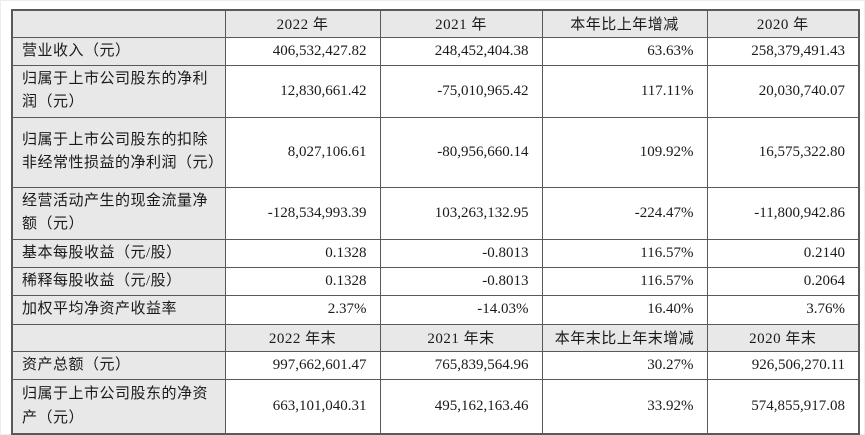 The image size is (865, 435). Describe the element at coordinates (783, 213) in the screenshot. I see `cell-2020: -11,800,942.86` at that location.